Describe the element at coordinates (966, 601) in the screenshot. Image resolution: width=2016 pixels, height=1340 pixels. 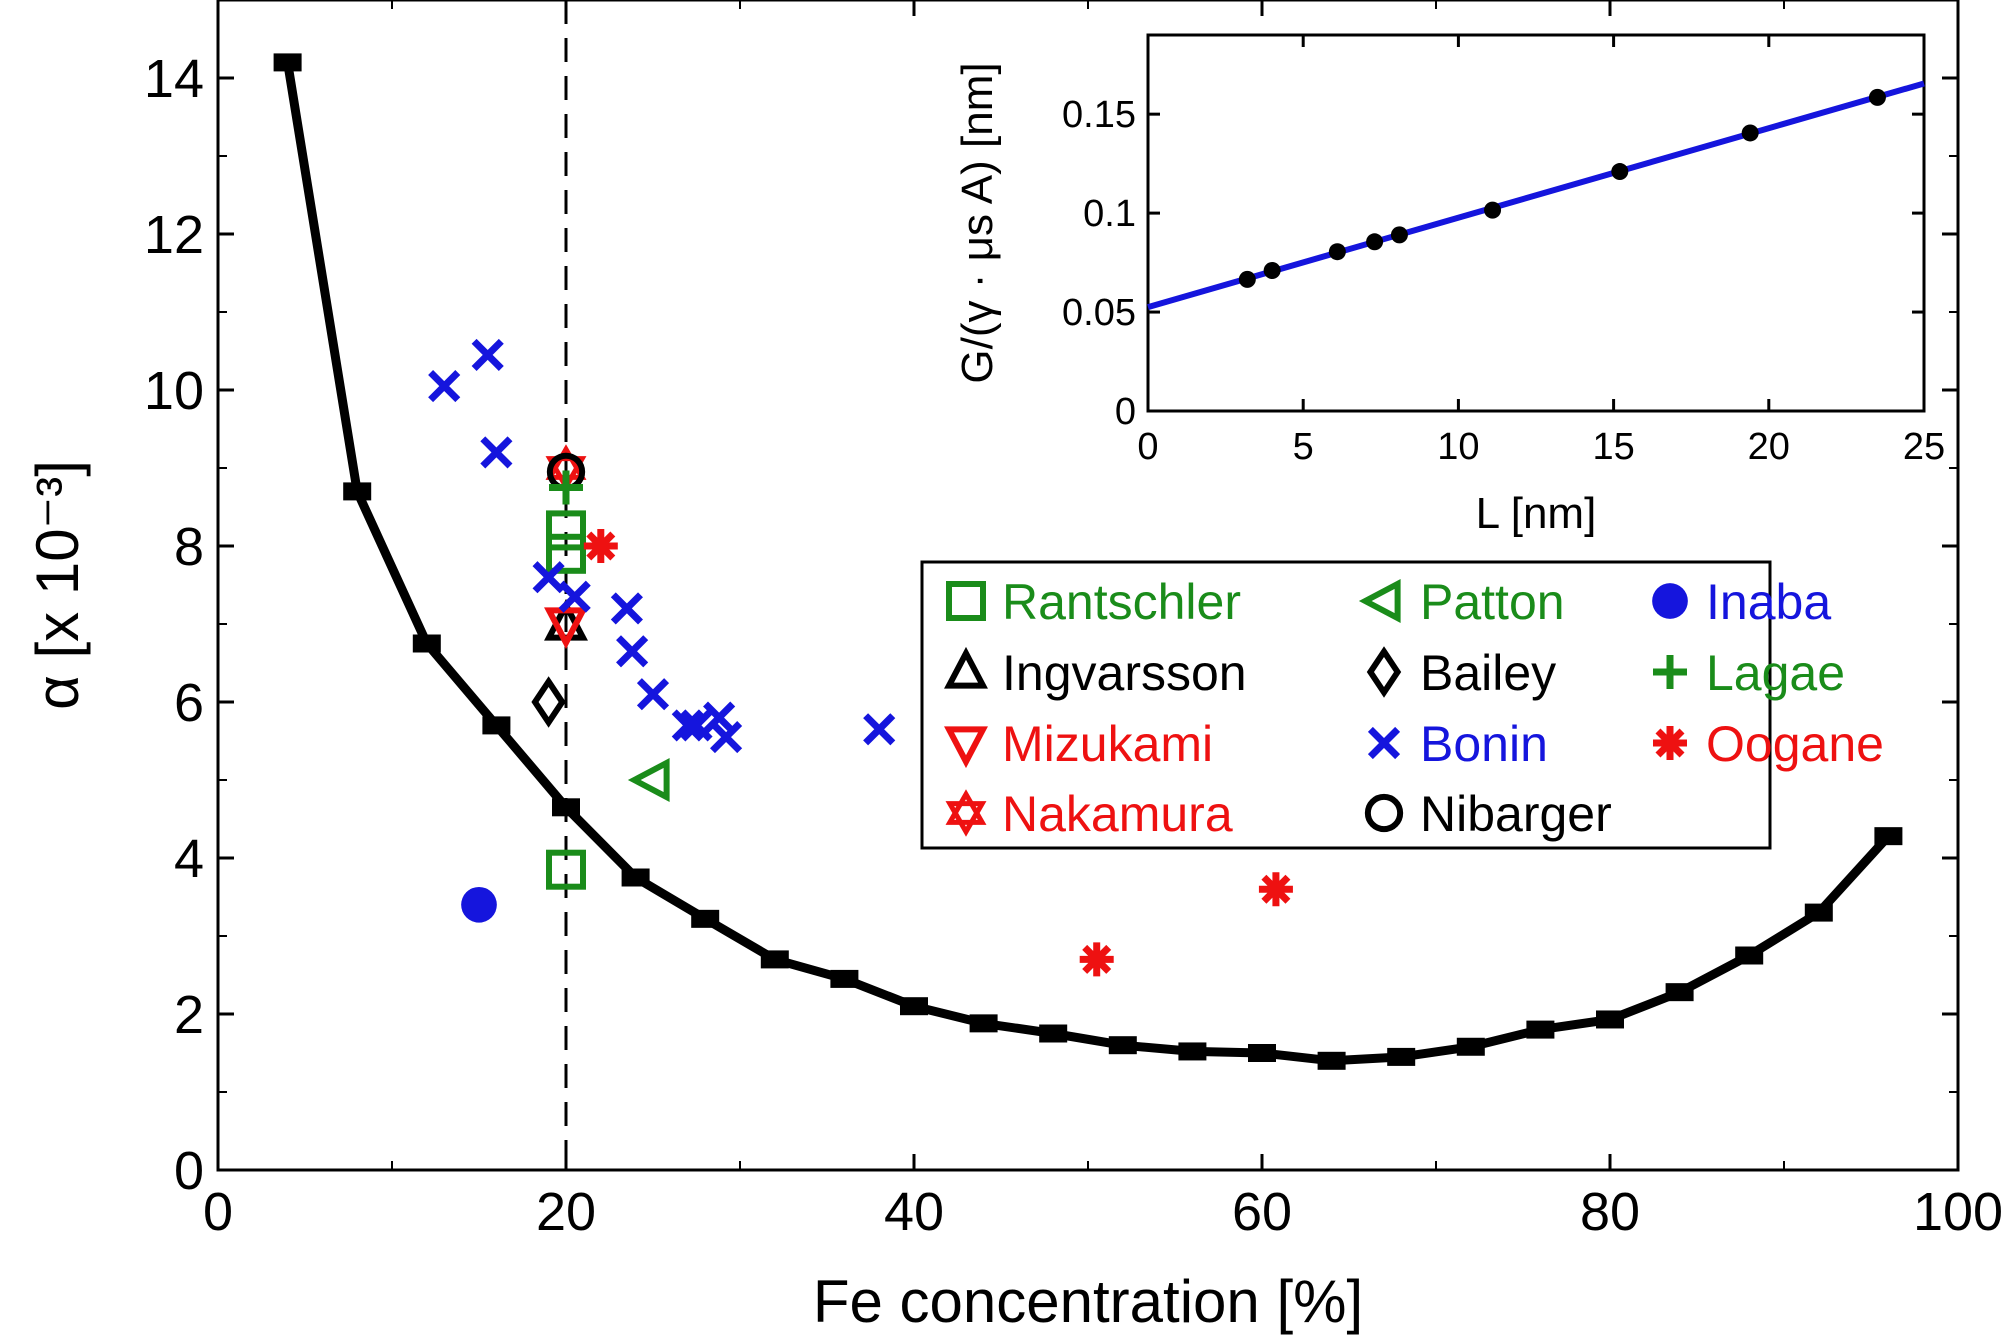
I see `legend-marker-rantschler` at that location.